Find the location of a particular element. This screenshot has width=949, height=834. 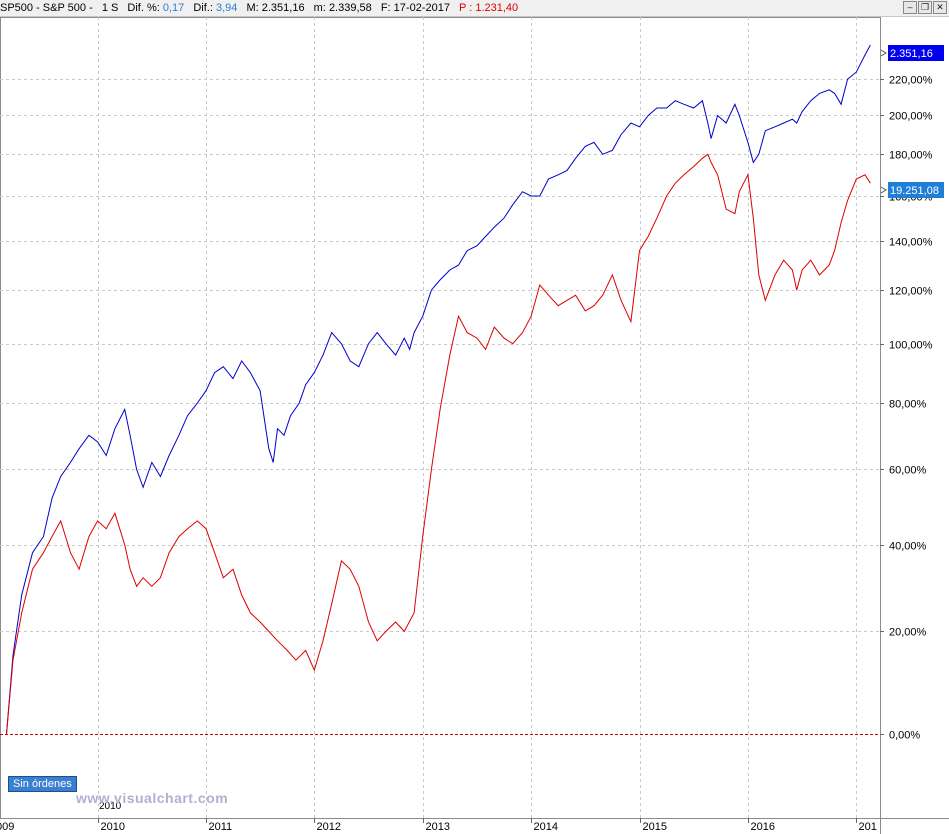

min-label: m: is located at coordinates (319, 8).